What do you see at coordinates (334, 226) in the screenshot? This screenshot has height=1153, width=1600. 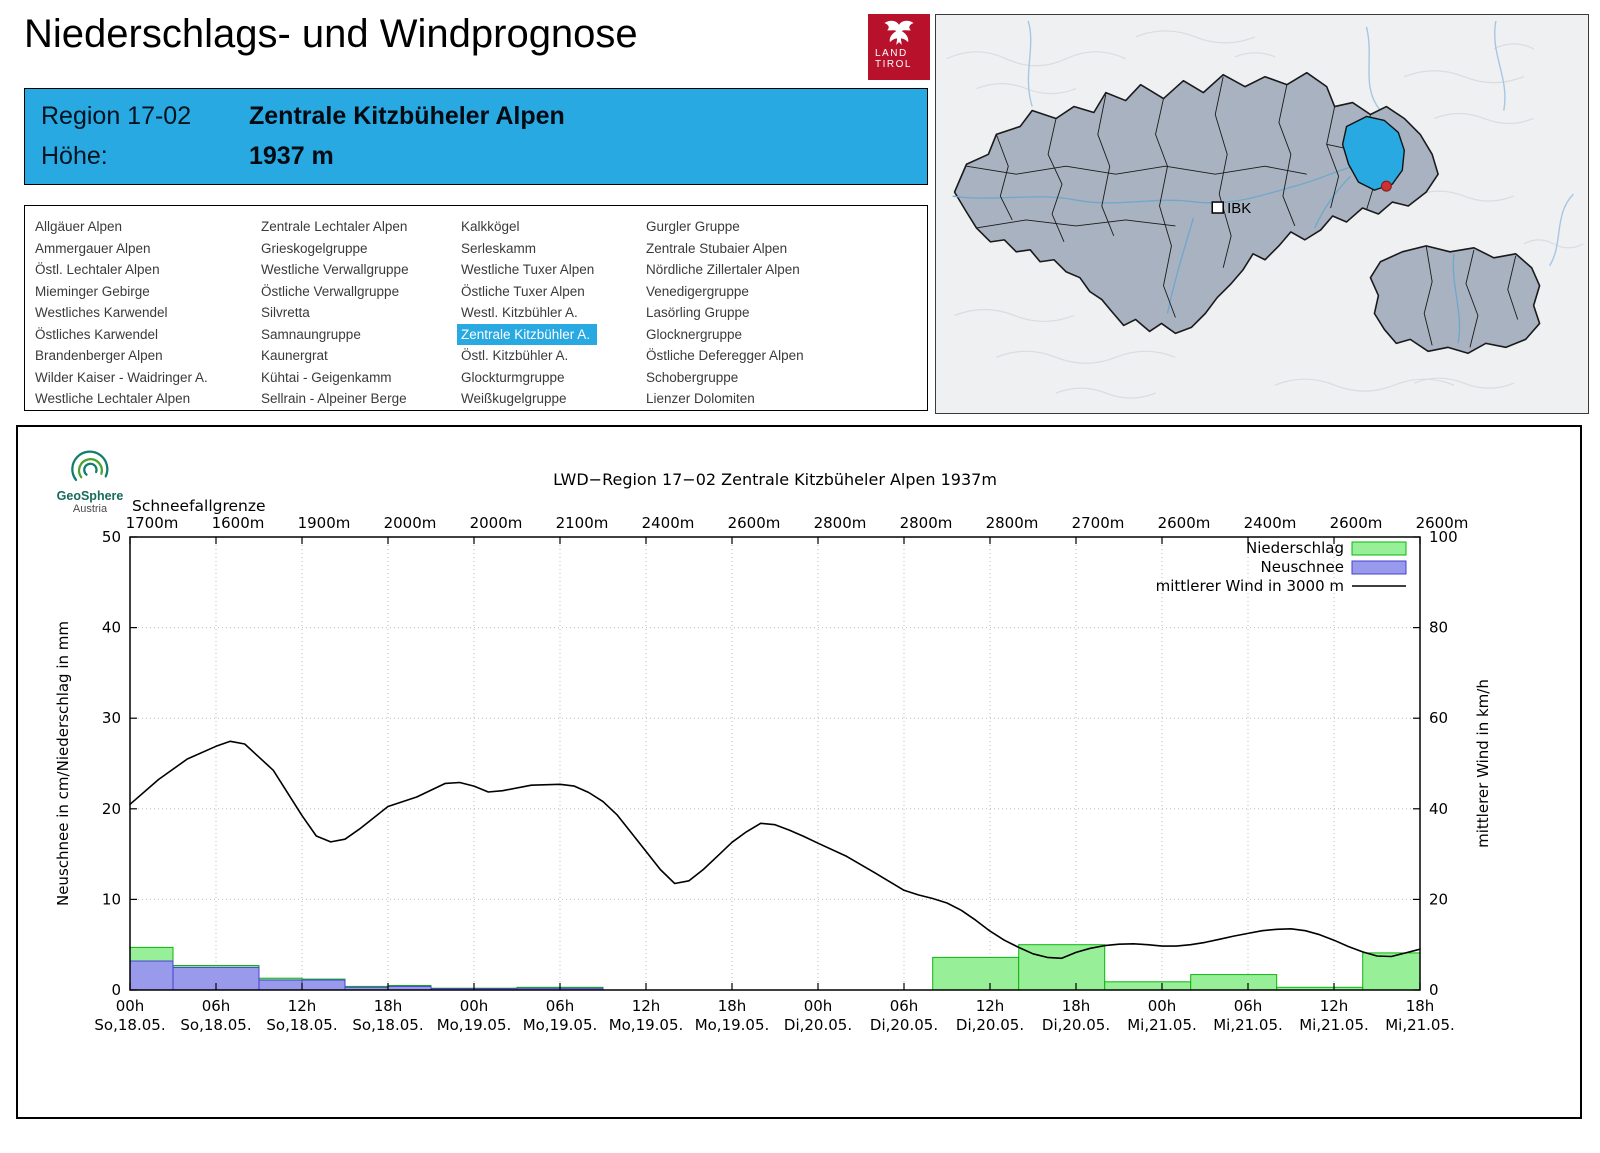 I see `region-list-item: Zentrale Lechtaler Alpen` at bounding box center [334, 226].